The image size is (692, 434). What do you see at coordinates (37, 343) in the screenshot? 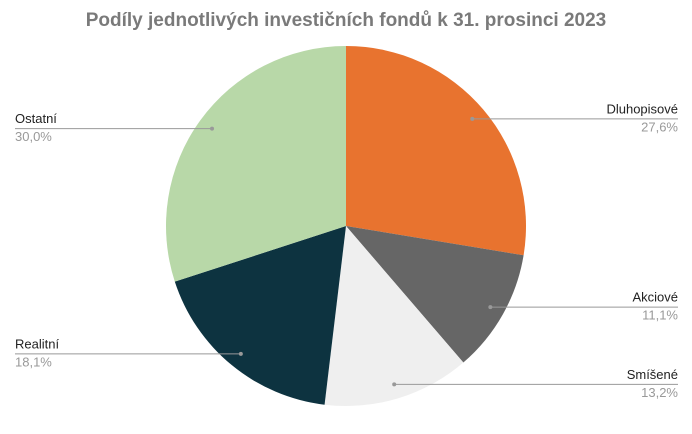
I see `slice-label: Realitní` at bounding box center [37, 343].